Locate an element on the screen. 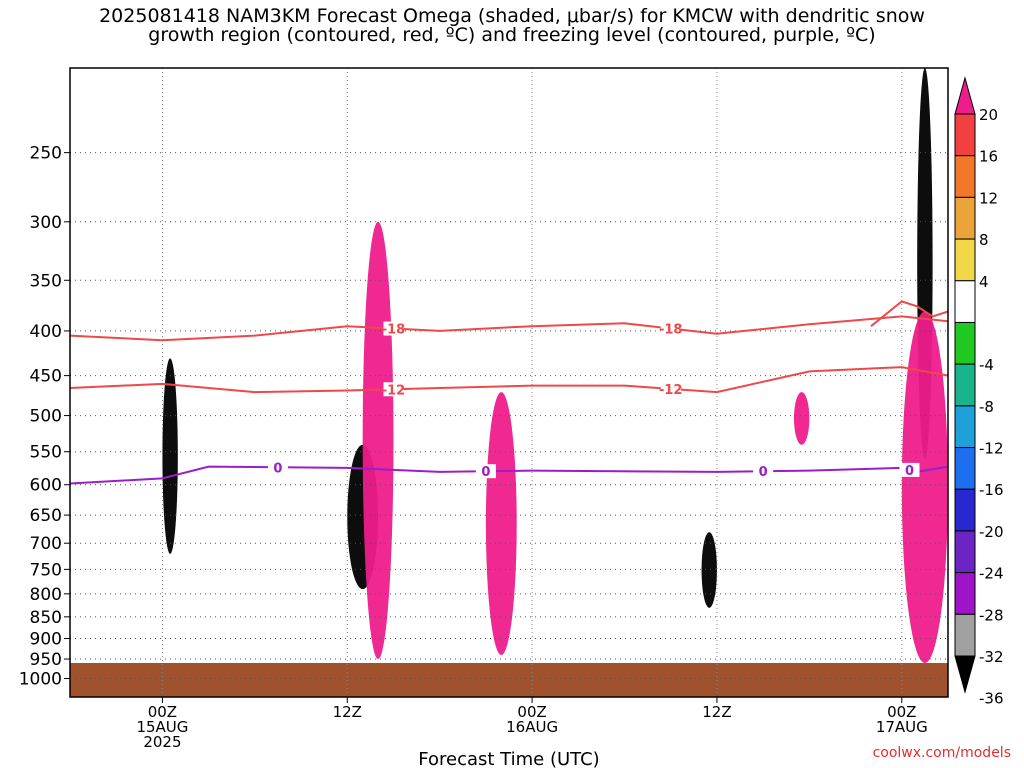 The width and height of the screenshot is (1024, 768). colorbar-label: -24 is located at coordinates (991, 574).